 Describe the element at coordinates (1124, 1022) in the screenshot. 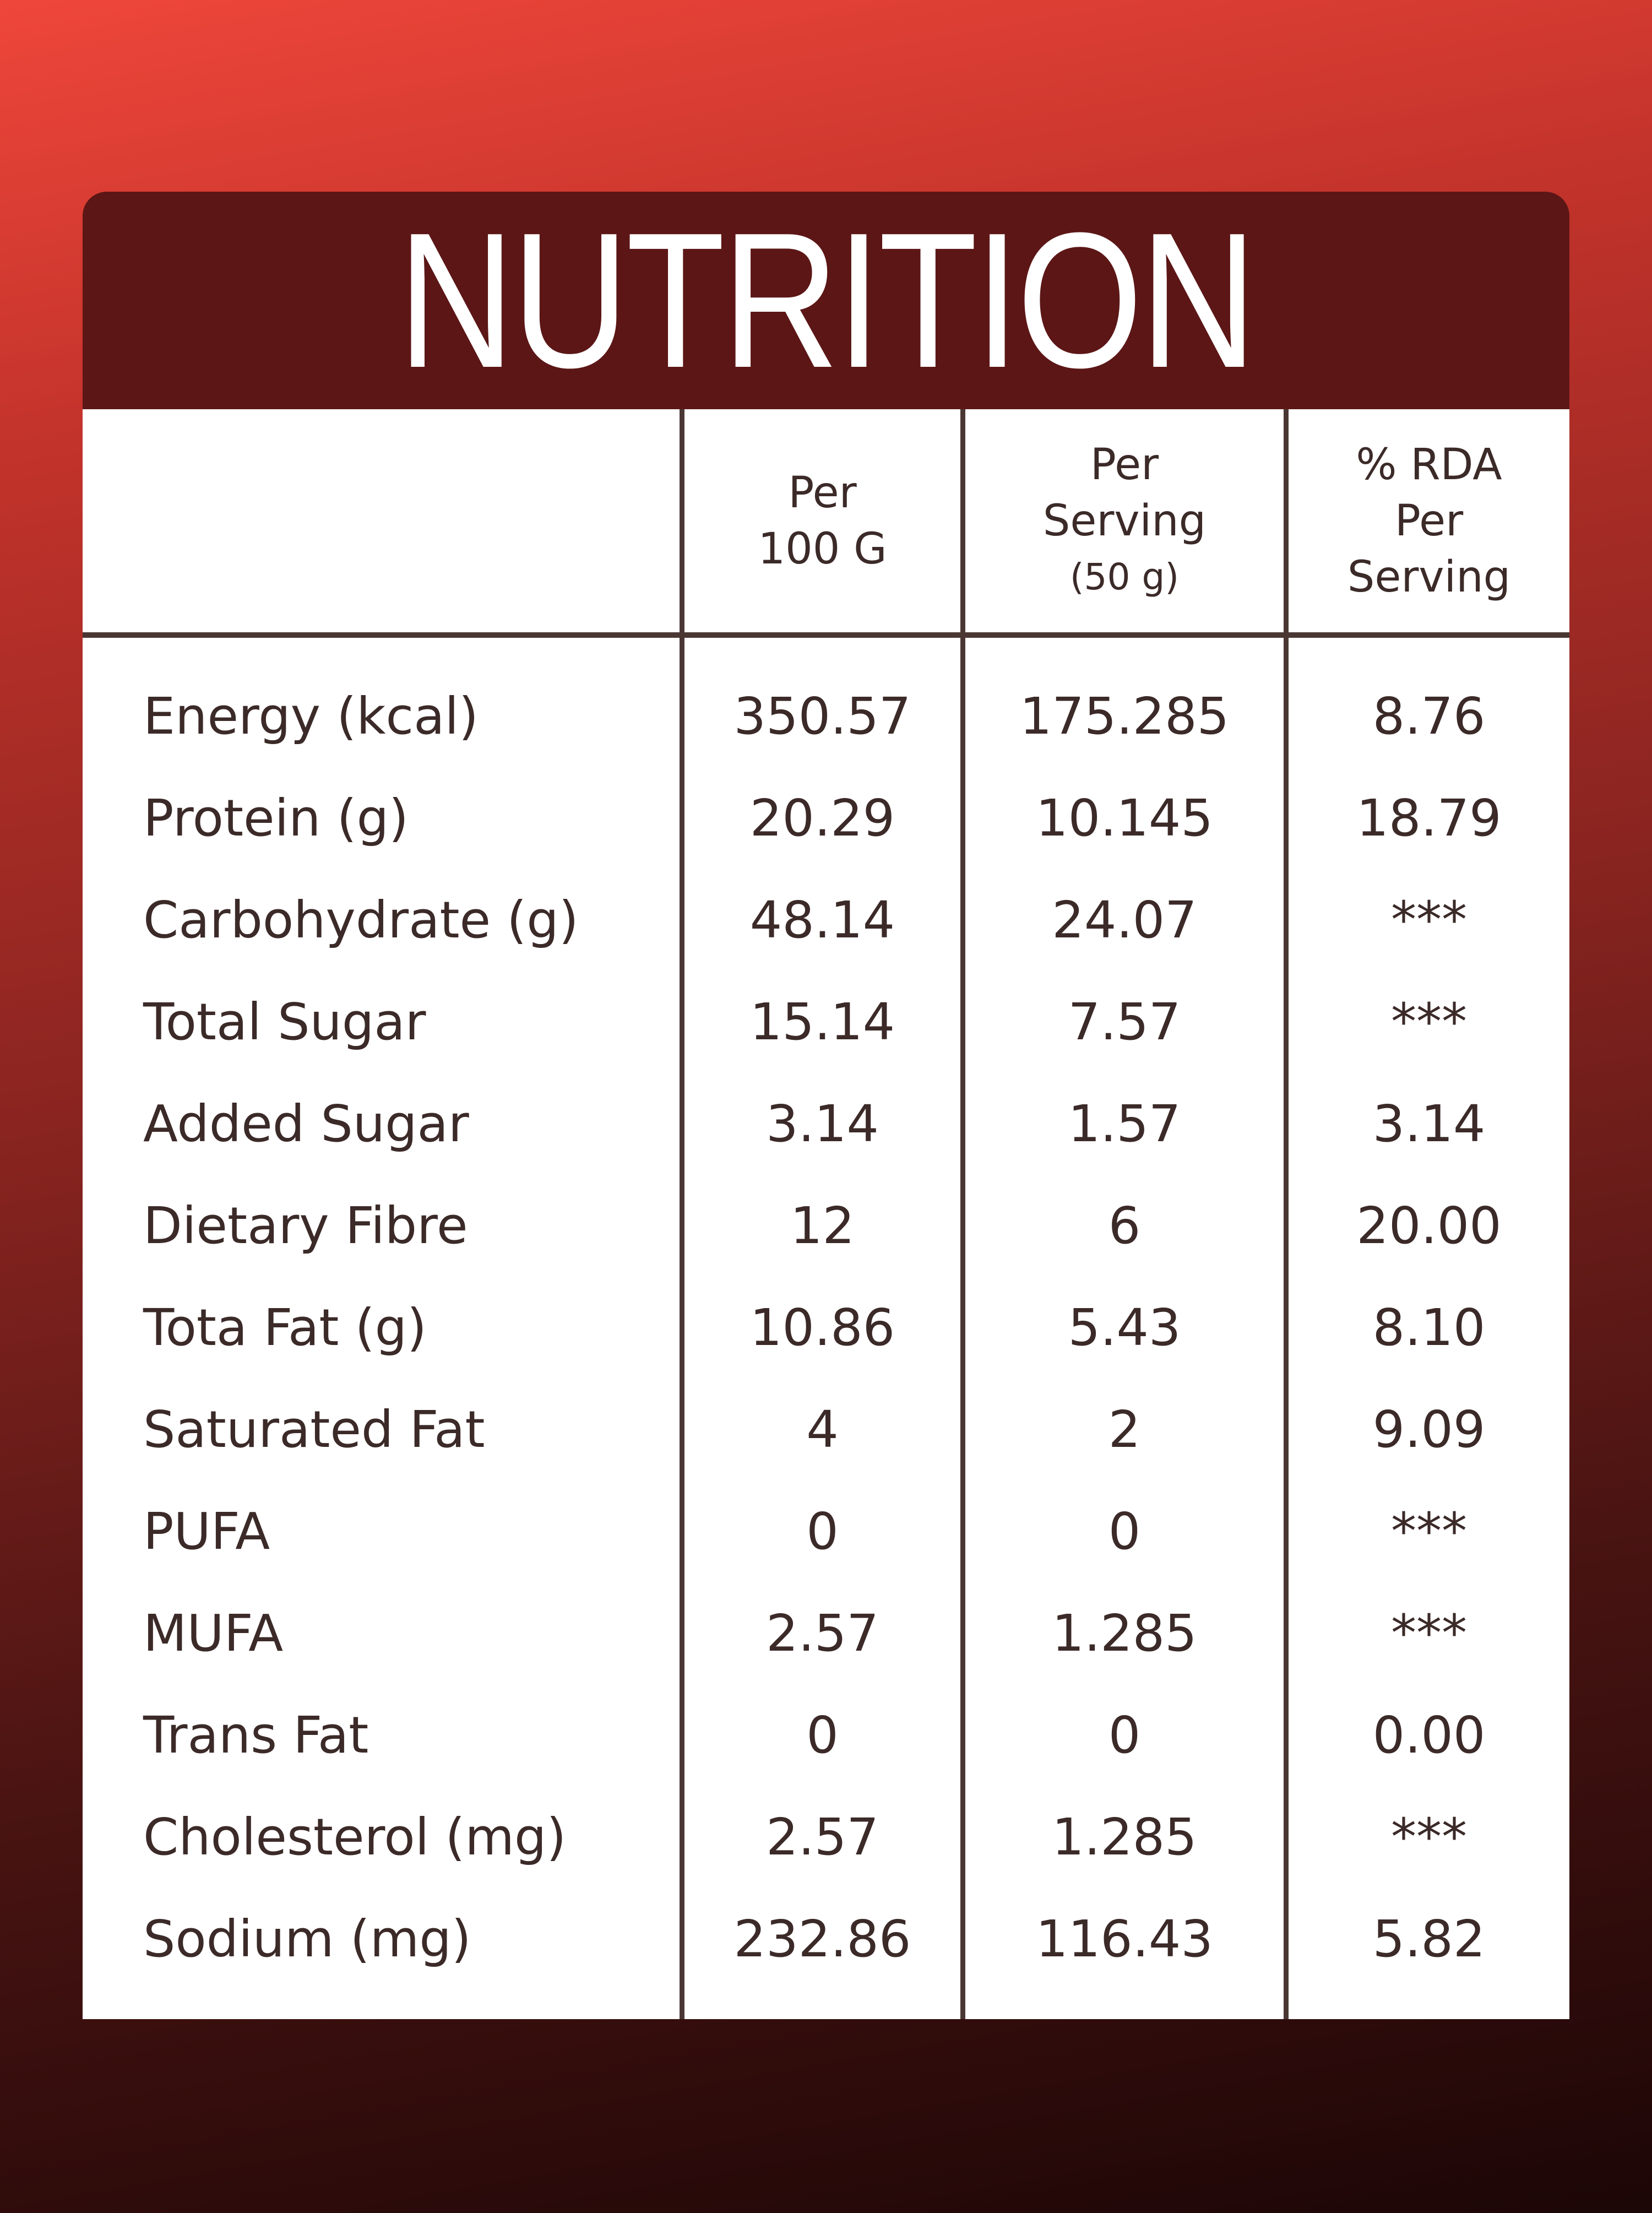

I see `value-per-serving: 7.57` at that location.